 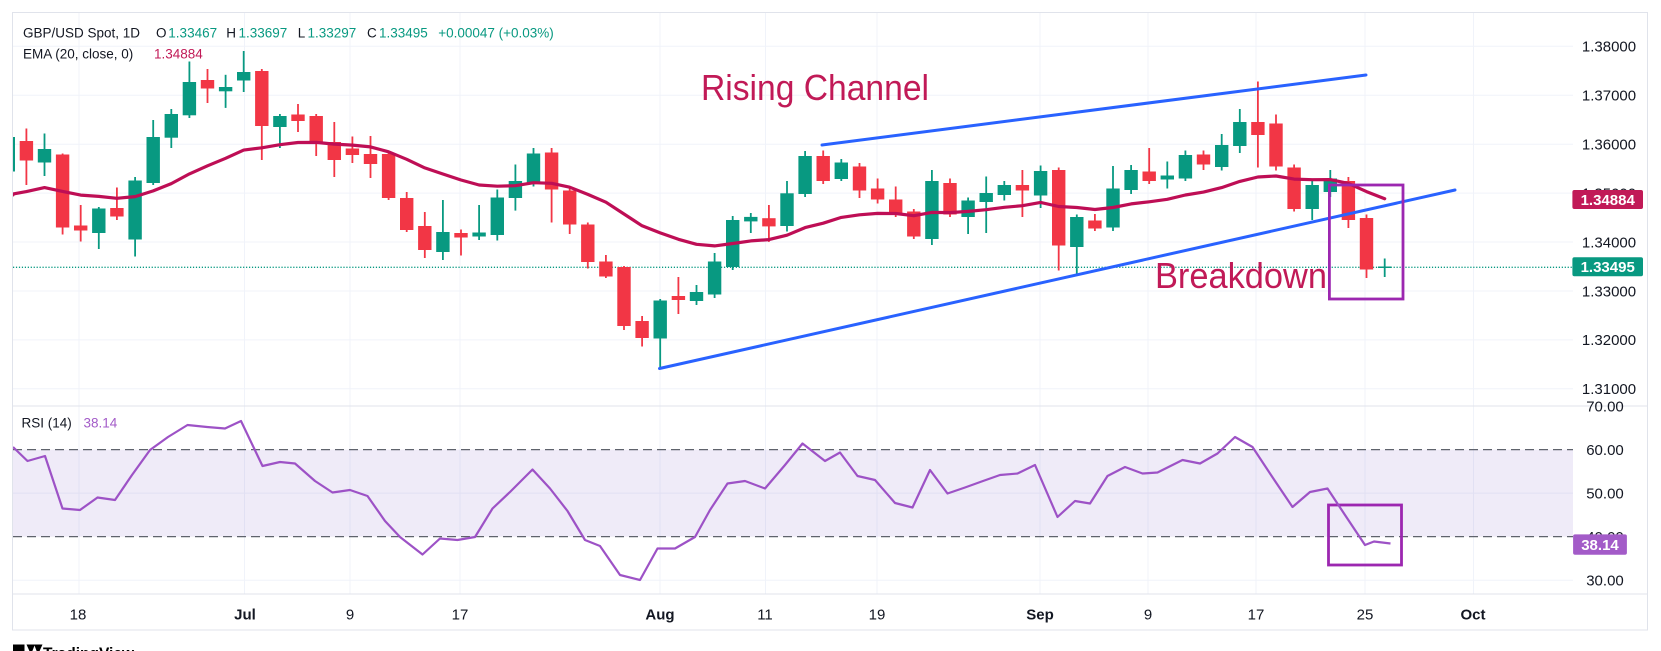 What do you see at coordinates (1605, 450) in the screenshot?
I see `svg-text: 60.00` at bounding box center [1605, 450].